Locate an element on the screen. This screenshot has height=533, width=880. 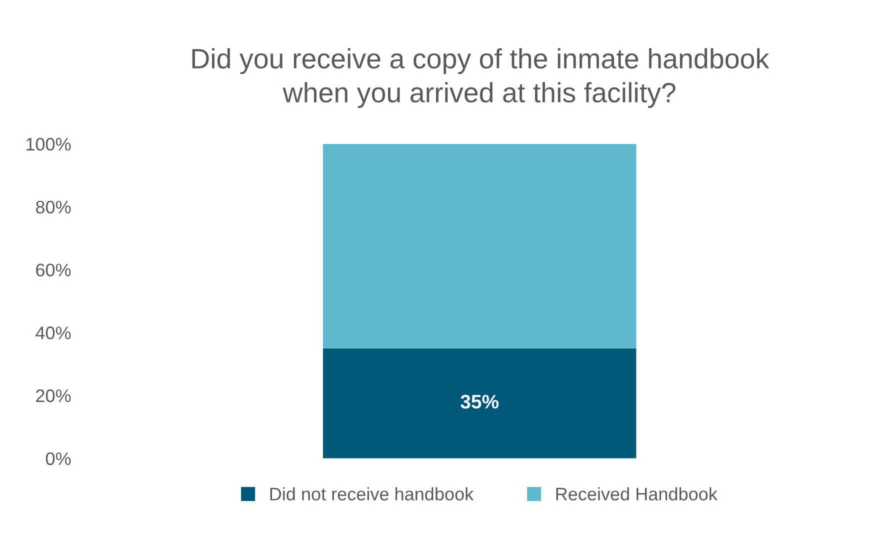
y-tick-label: 60% is located at coordinates (53, 270).